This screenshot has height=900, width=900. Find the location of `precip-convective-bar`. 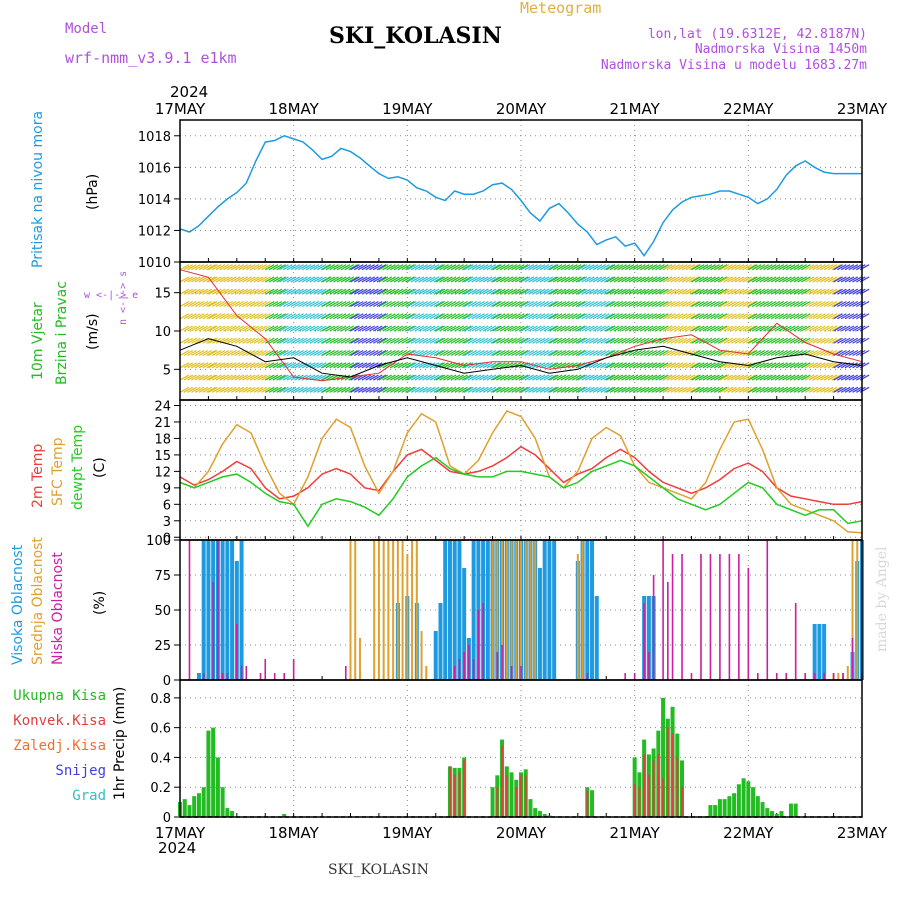

precip-convective-bar is located at coordinates (464, 788).